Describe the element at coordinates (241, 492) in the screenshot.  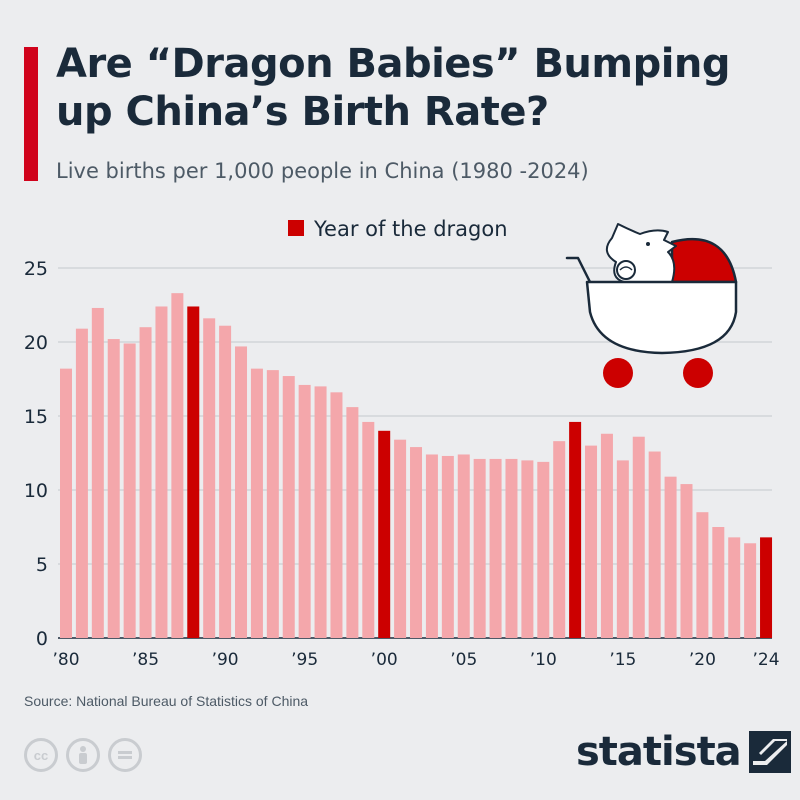
I see `bar-1991` at that location.